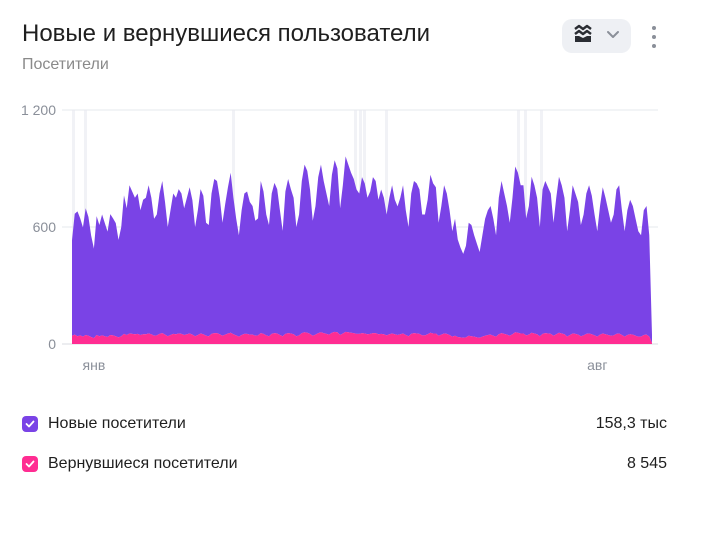 This screenshot has width=710, height=536. I want to click on y-tick-label: 0, so click(52, 344).